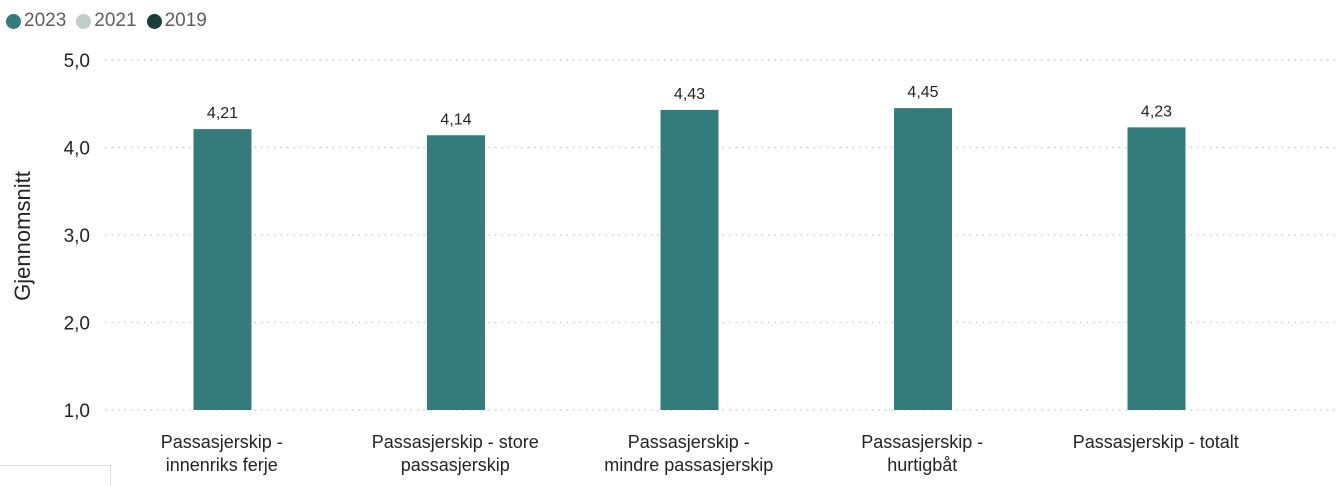 This screenshot has height=486, width=1340. Describe the element at coordinates (1156, 442) in the screenshot. I see `x-category-label: Passasjerskip - totalt` at that location.